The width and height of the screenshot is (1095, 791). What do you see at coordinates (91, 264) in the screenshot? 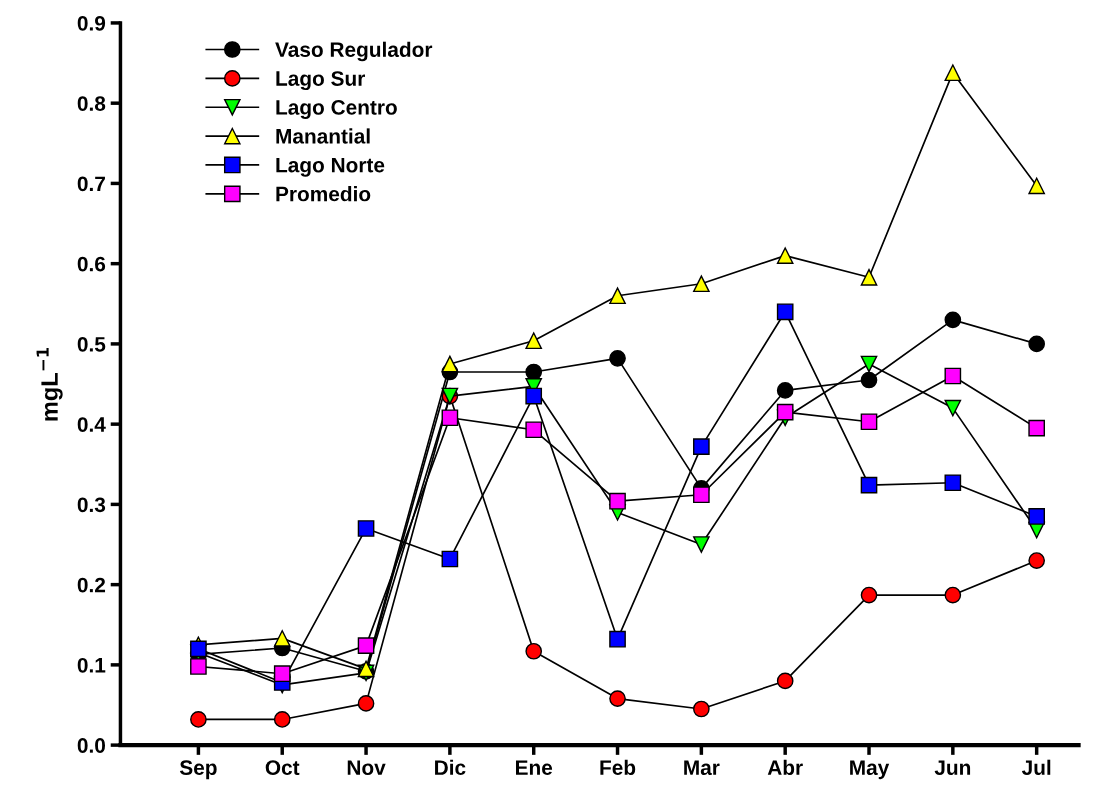
I see `y-tick-label: 0.6` at bounding box center [91, 264].